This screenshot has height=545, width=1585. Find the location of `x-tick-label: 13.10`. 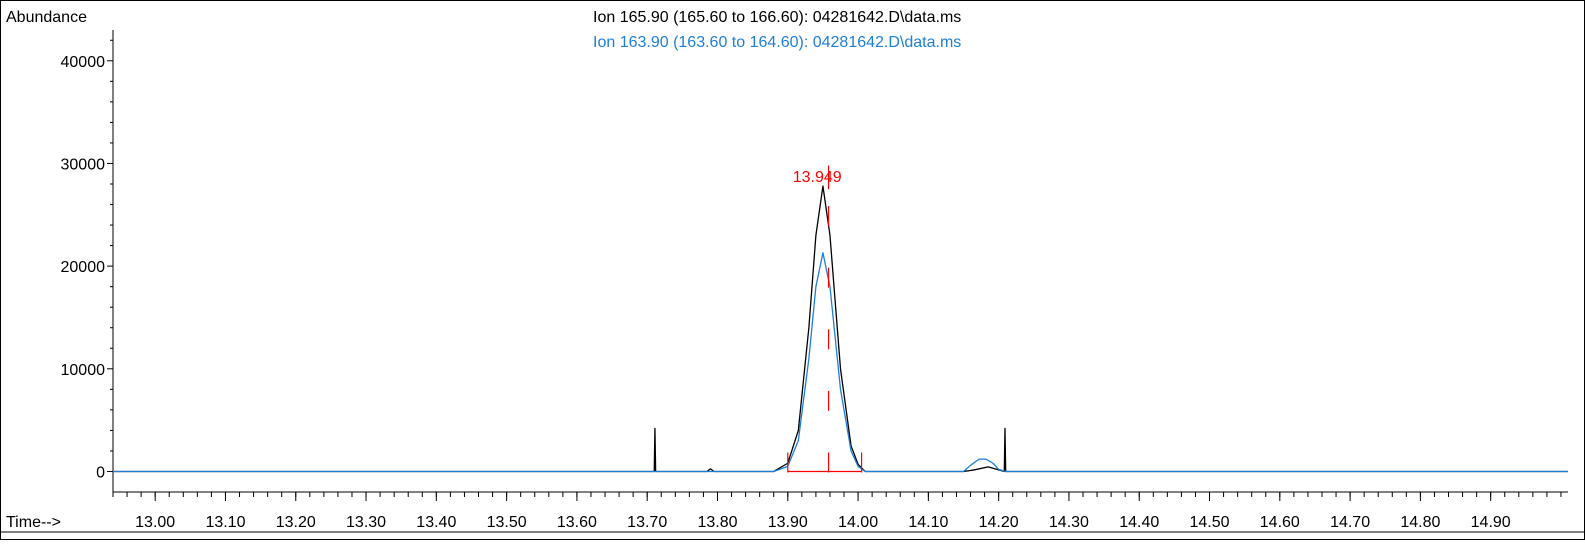

x-tick-label: 13.10 is located at coordinates (225, 522).